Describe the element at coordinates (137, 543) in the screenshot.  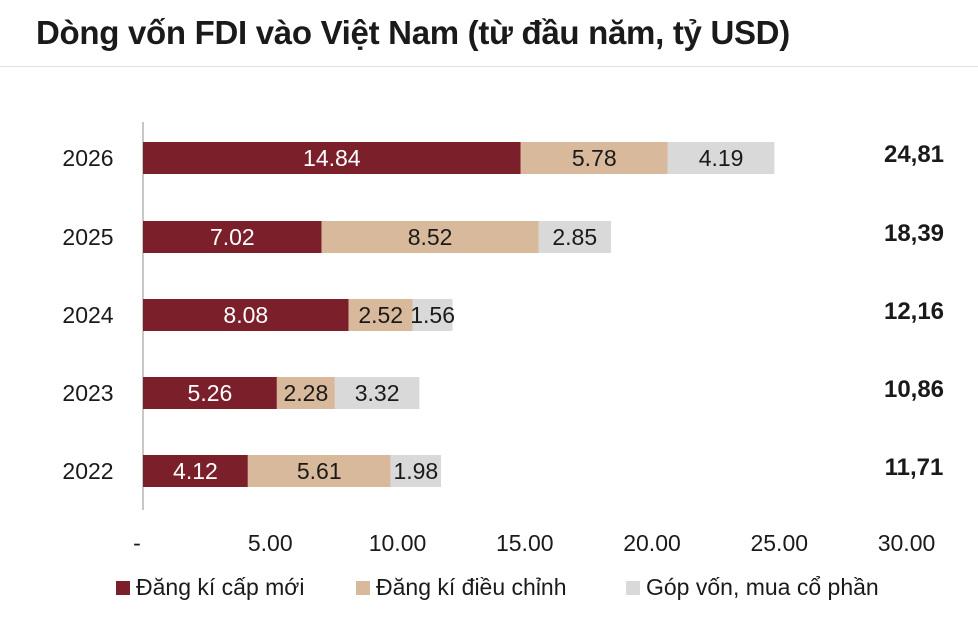
I see `x-tick-label: -` at that location.